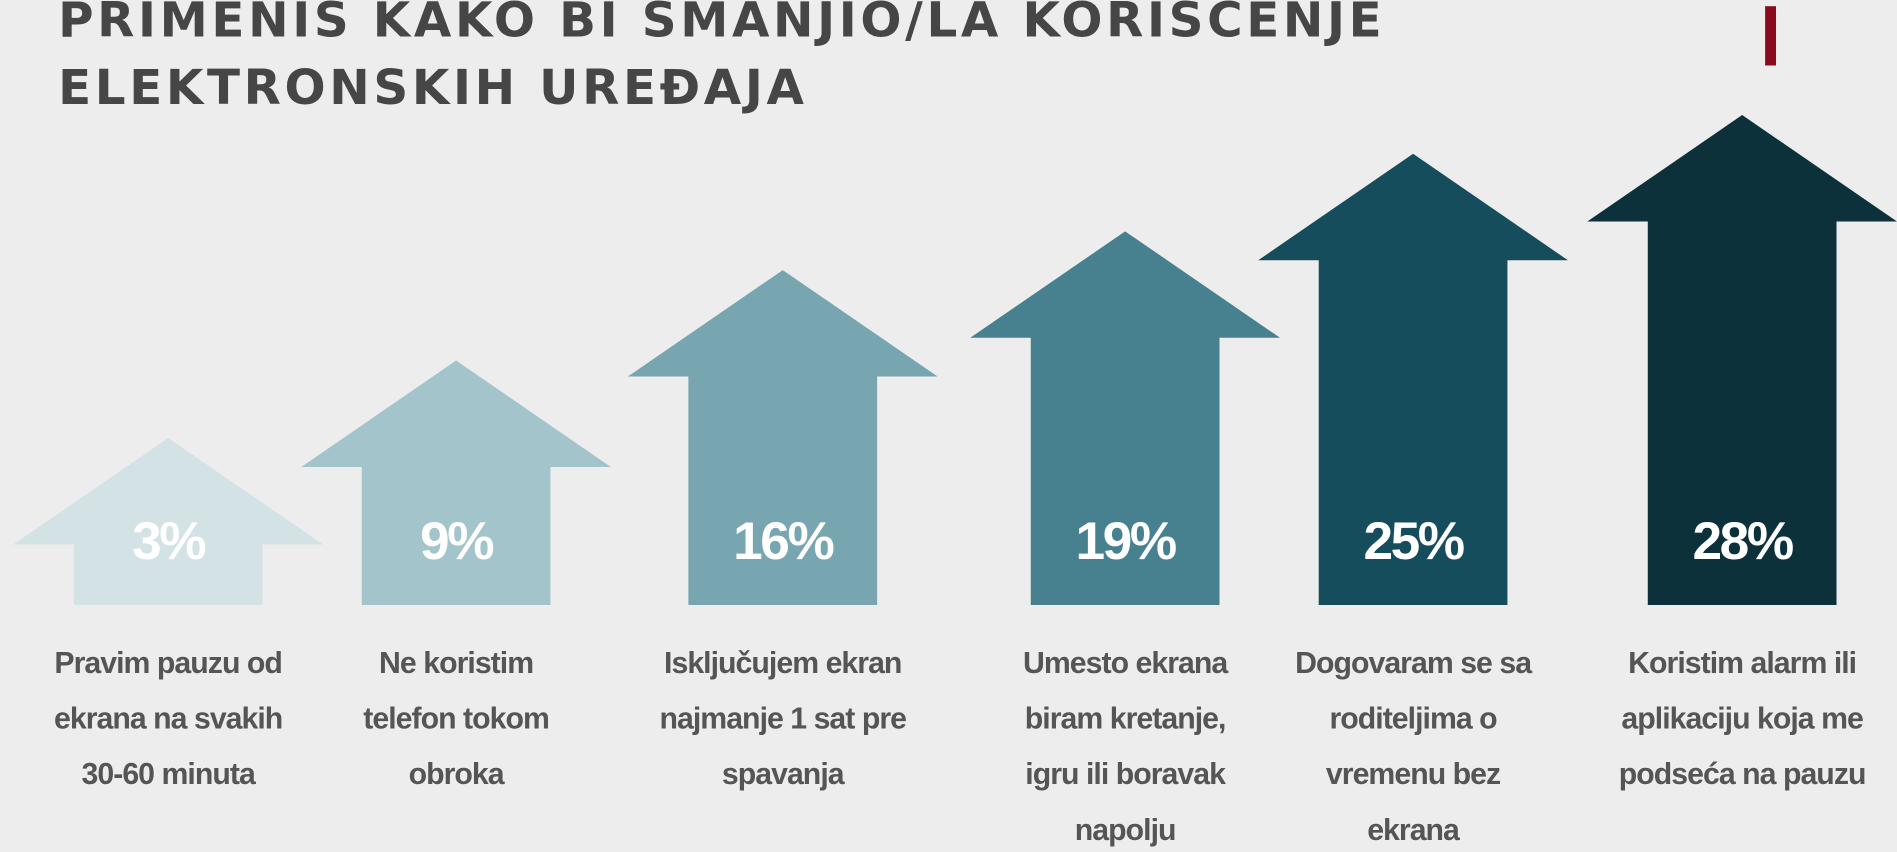  What do you see at coordinates (433, 88) in the screenshot?
I see `chart-title: ELEKTRONSKIH UREĐAJA` at bounding box center [433, 88].